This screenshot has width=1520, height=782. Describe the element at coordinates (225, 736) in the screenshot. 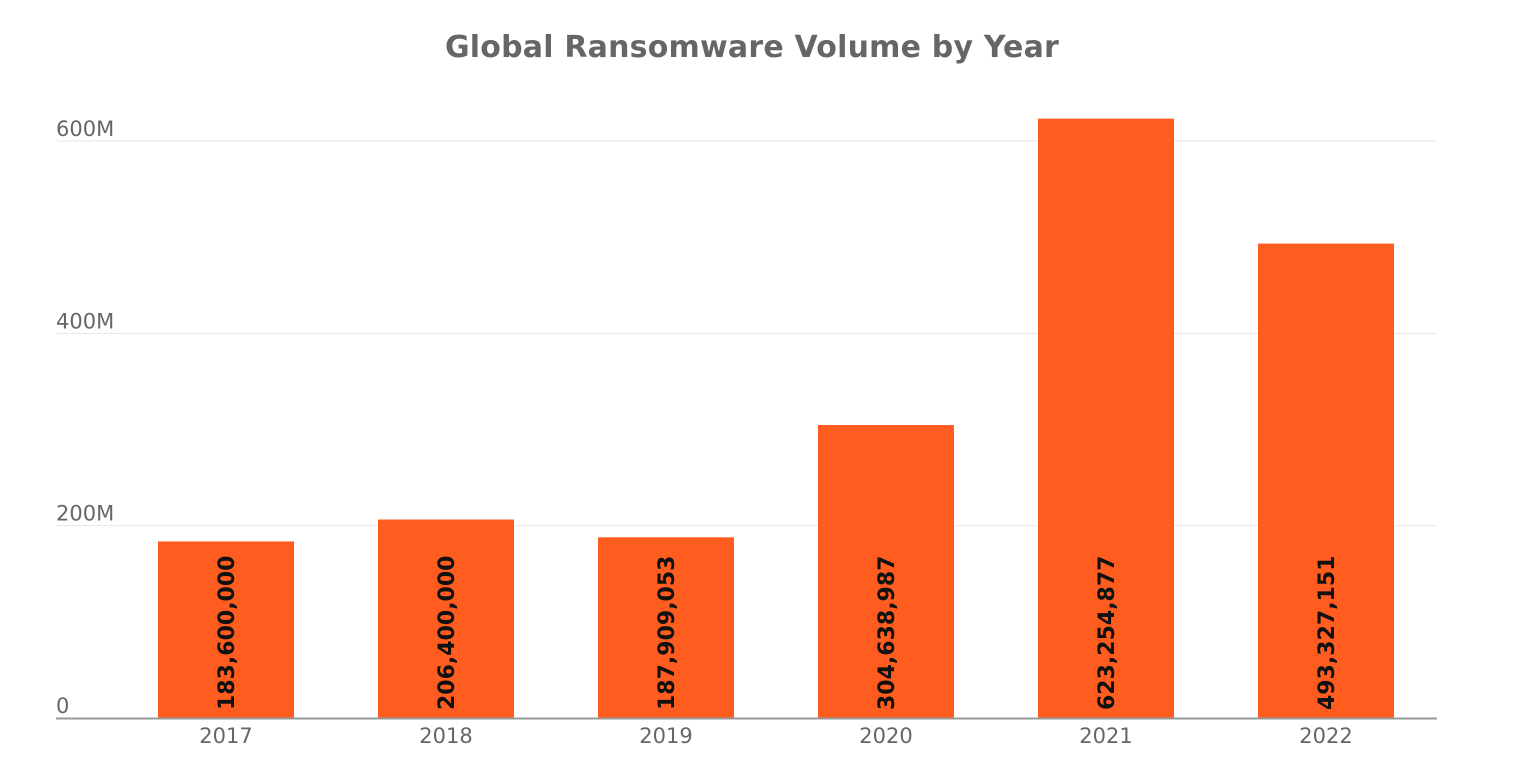

I see `x-tick-label-2017: 2017` at that location.